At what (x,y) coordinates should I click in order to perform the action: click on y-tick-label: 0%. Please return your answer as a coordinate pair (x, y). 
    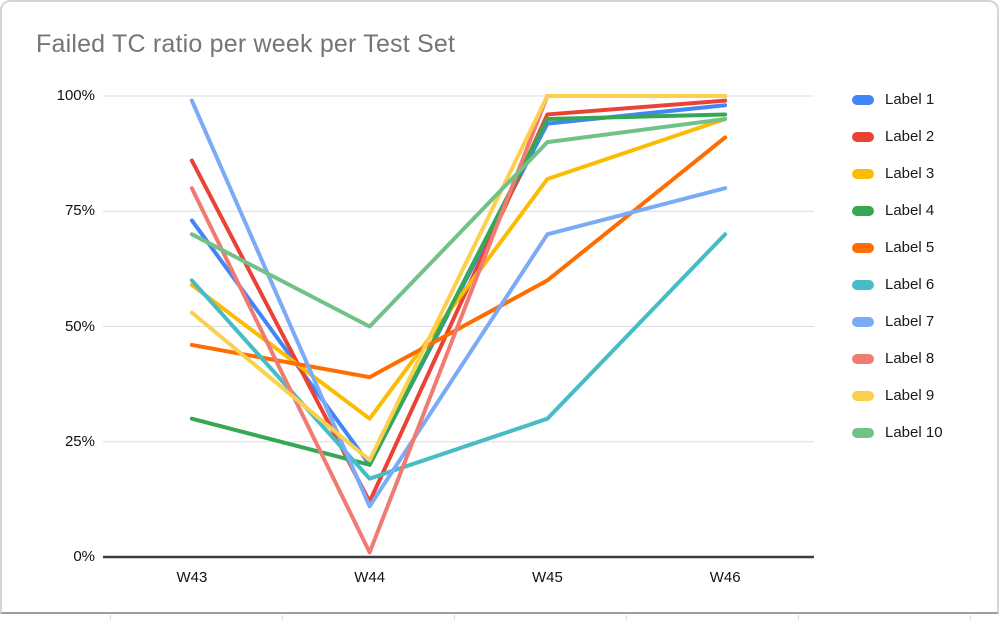
    Looking at the image, I should click on (84, 556).